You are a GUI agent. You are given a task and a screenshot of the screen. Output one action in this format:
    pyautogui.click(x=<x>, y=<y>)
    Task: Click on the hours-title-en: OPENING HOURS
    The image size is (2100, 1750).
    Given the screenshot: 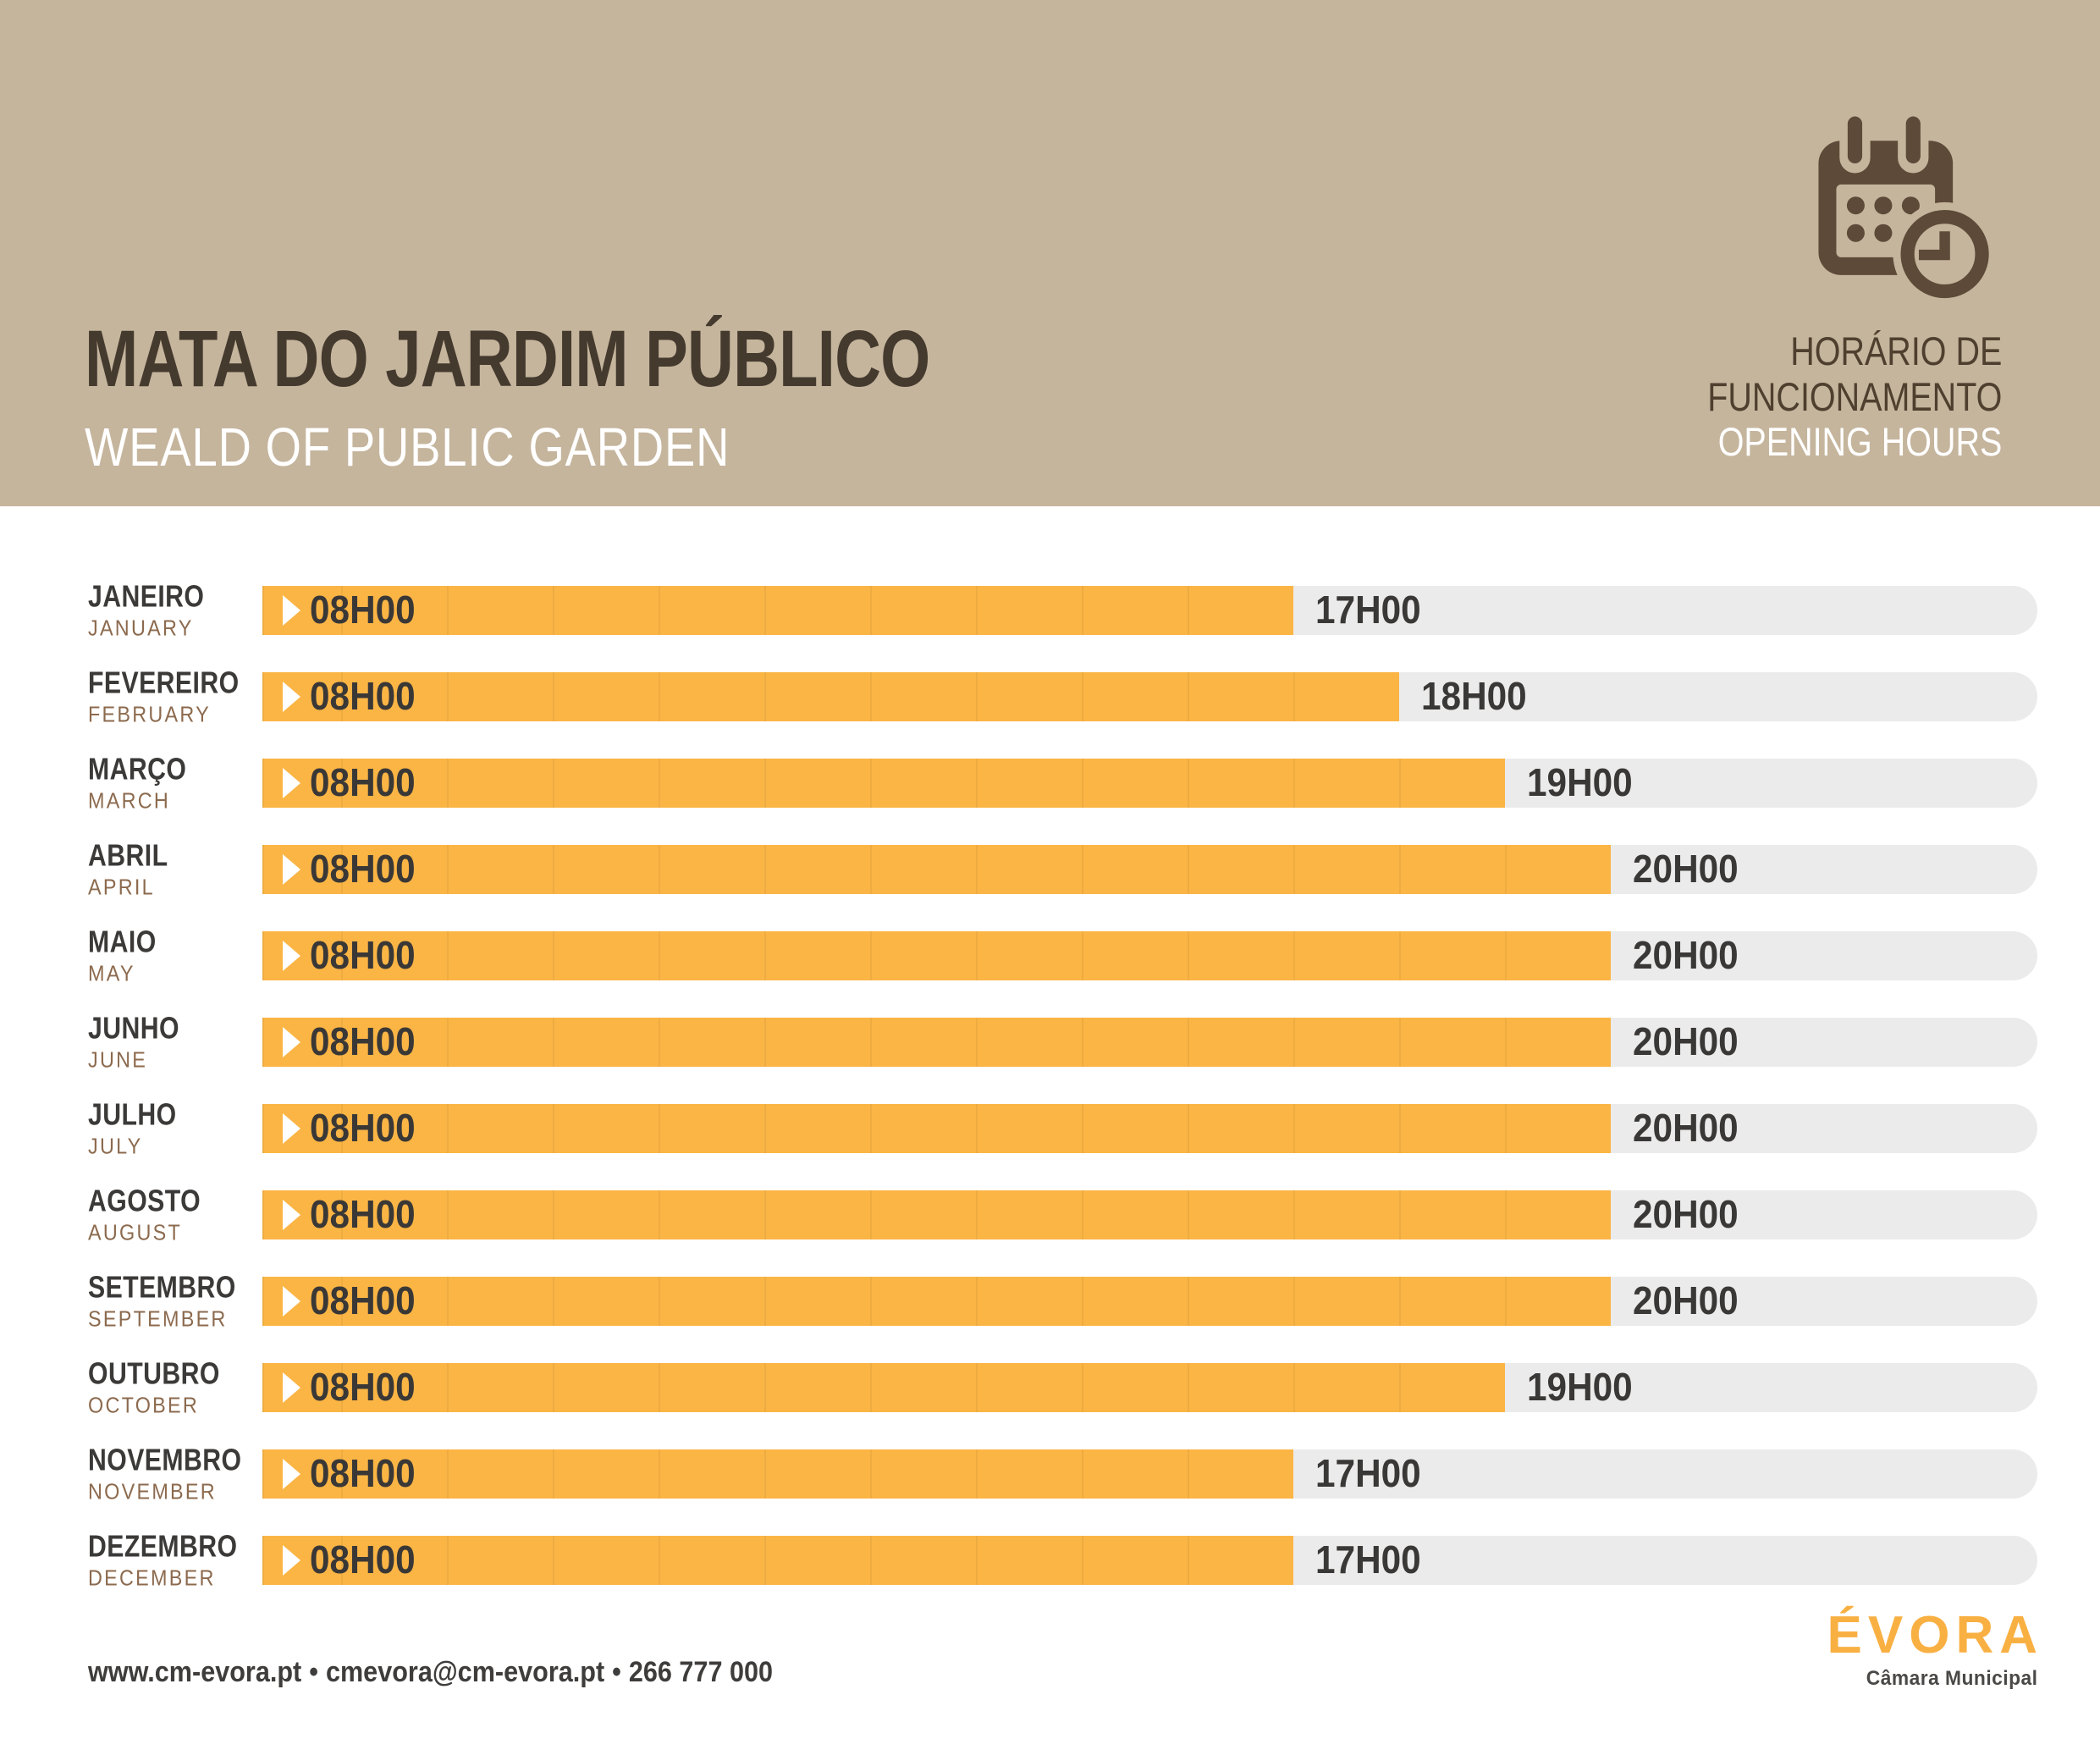 What is the action you would take?
    pyautogui.click(x=1859, y=442)
    